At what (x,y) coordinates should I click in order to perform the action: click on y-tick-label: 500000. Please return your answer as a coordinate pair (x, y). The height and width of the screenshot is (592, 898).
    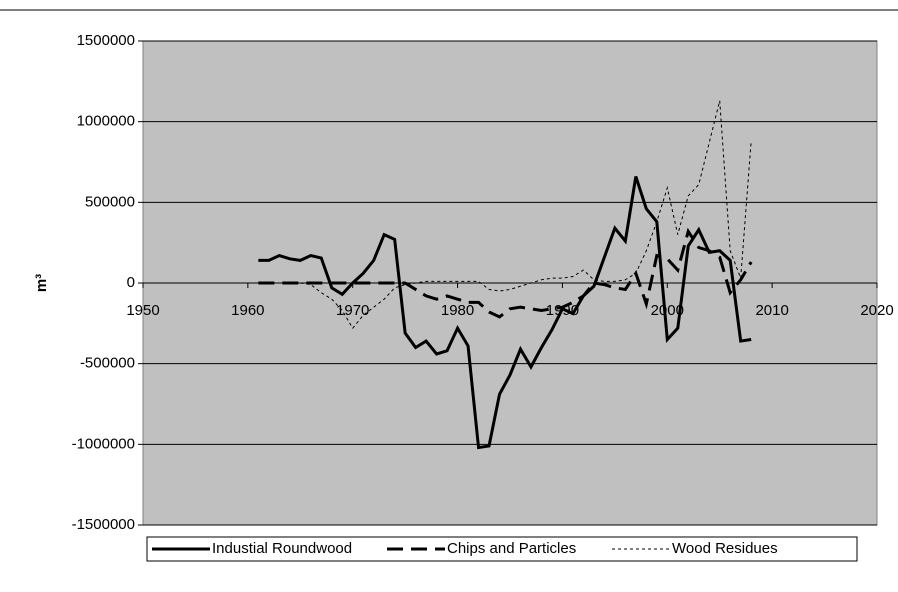
    Looking at the image, I should click on (110, 201).